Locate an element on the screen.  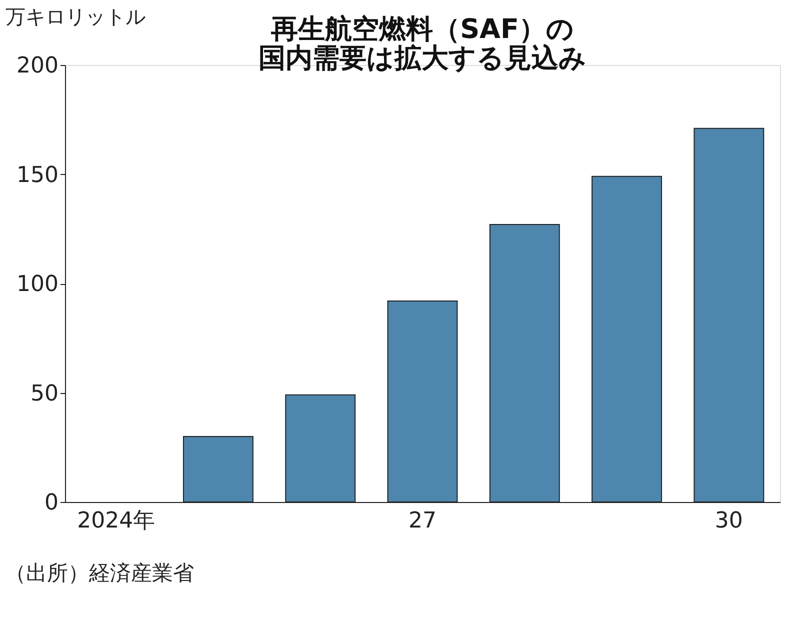
text: （出所）経済産業省 is located at coordinates (99, 573).